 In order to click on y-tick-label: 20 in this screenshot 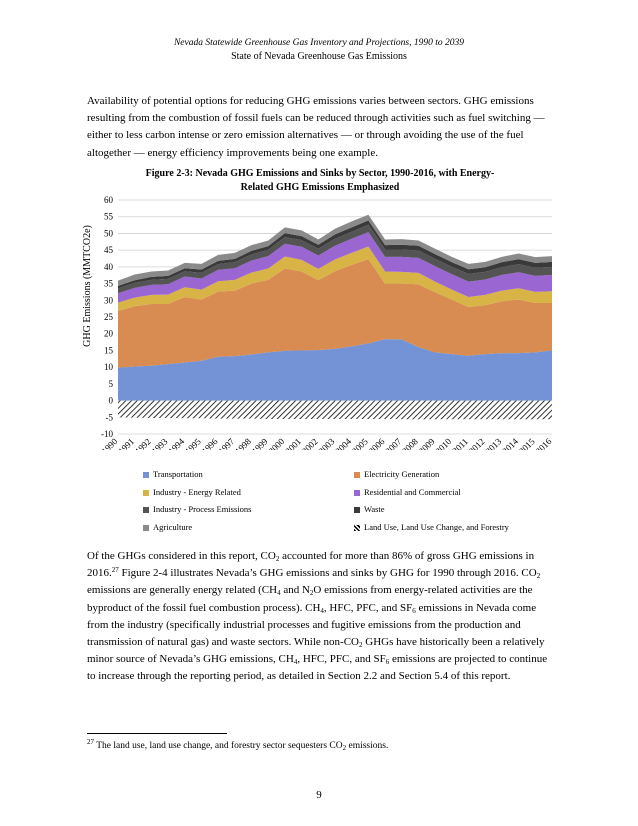, I will do `click(109, 334)`.